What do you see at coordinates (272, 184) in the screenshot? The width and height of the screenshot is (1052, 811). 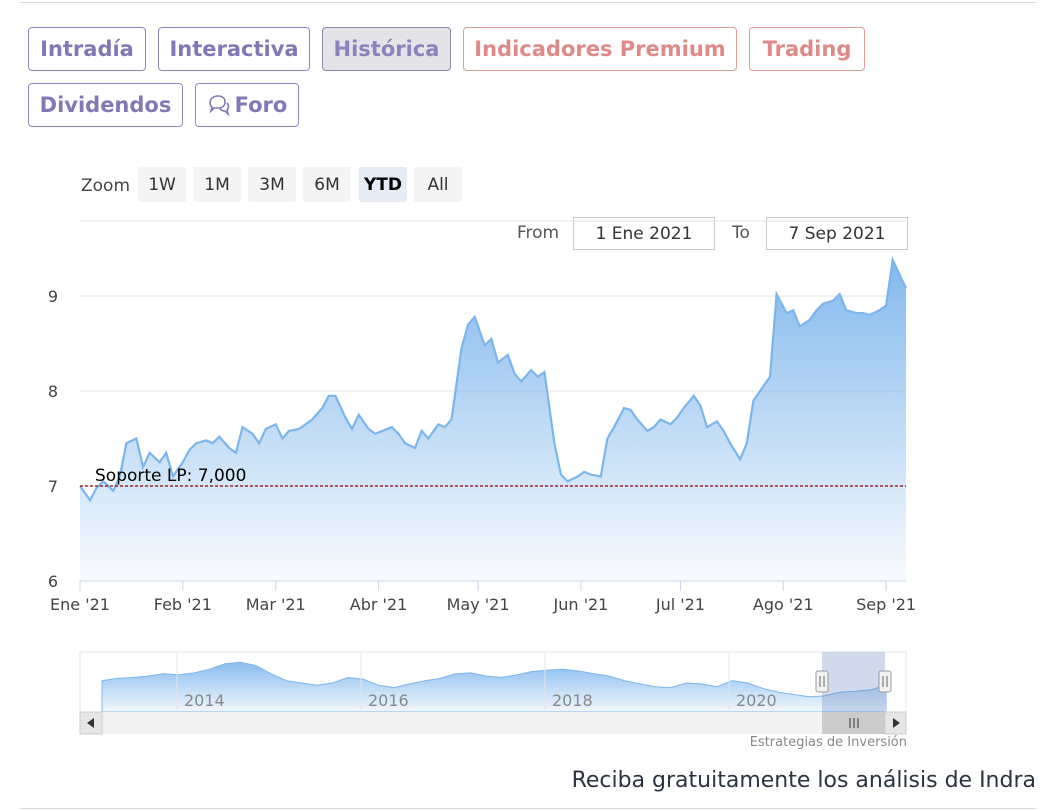 I see `zoom-3m-button: 3M` at bounding box center [272, 184].